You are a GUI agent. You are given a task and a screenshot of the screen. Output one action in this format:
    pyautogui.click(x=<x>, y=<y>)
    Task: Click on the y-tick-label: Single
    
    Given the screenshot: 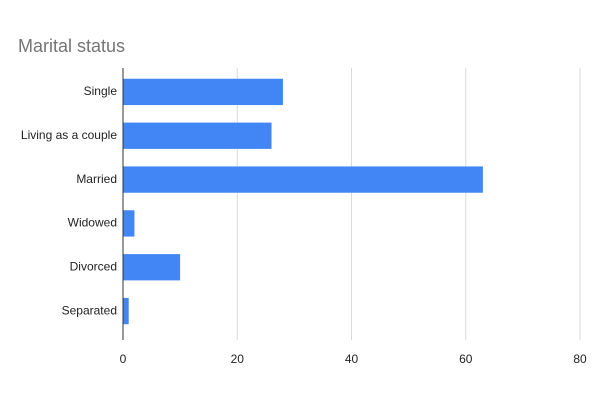 What is the action you would take?
    pyautogui.click(x=101, y=91)
    